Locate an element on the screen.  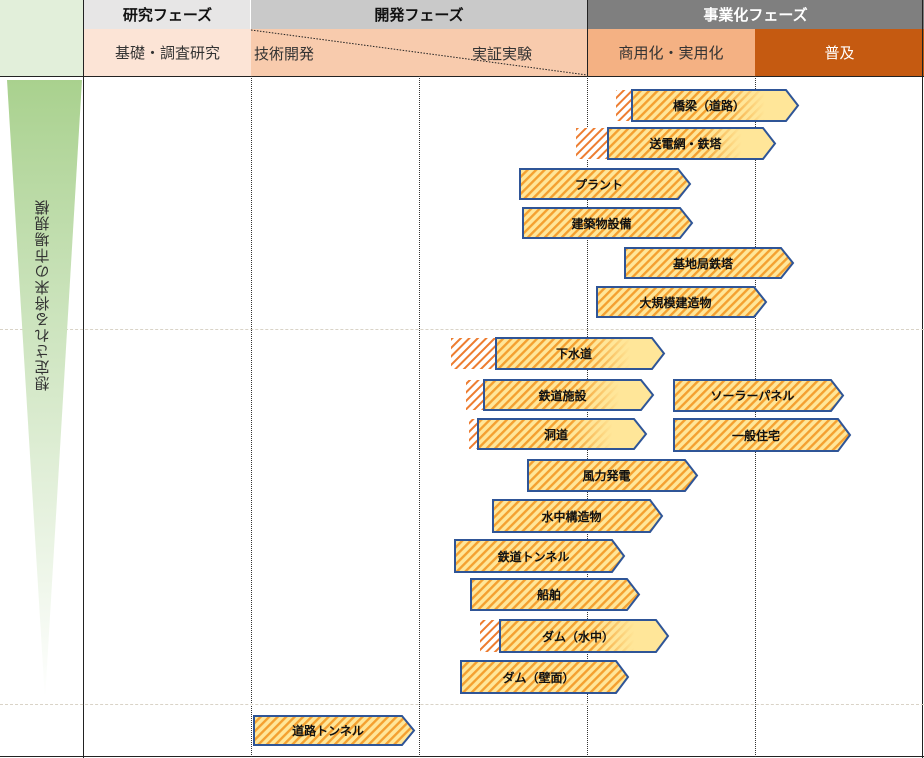
corner-cell is located at coordinates (42, 38).